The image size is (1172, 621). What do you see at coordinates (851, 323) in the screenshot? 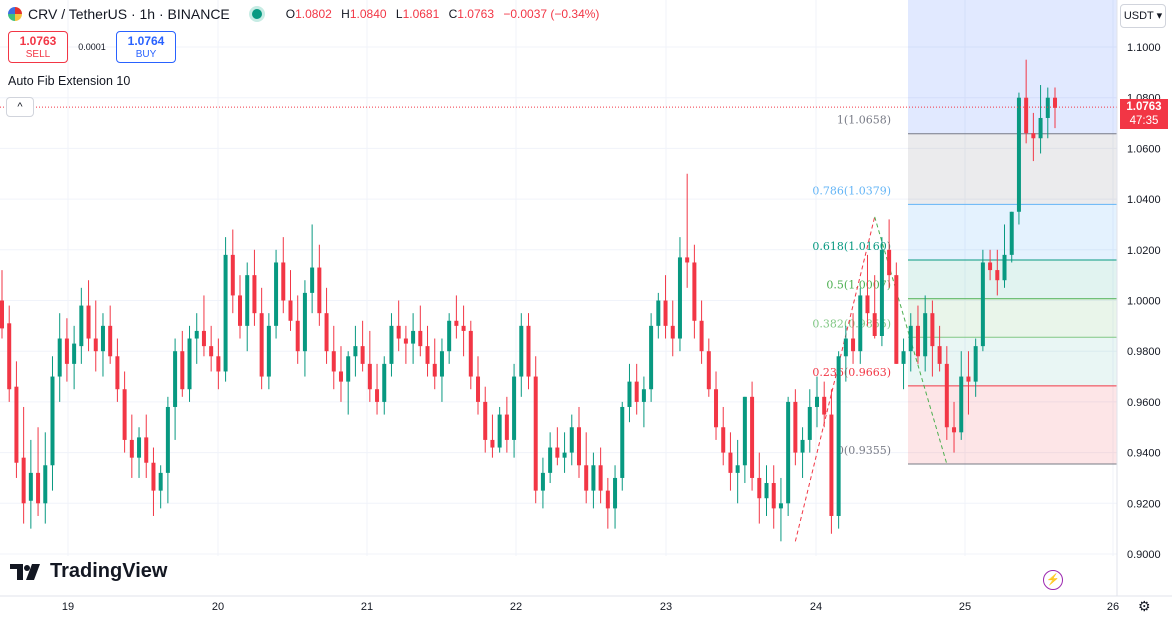
I see `fib-level-label: 0.382(0.9855)` at bounding box center [851, 323].